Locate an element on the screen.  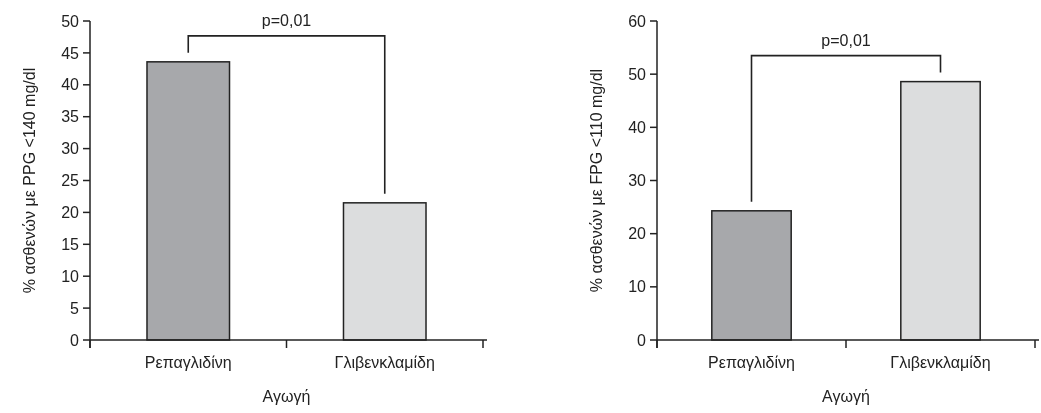
y-axis-title: % ασθενών με FPG <110 mg/dl is located at coordinates (596, 180).